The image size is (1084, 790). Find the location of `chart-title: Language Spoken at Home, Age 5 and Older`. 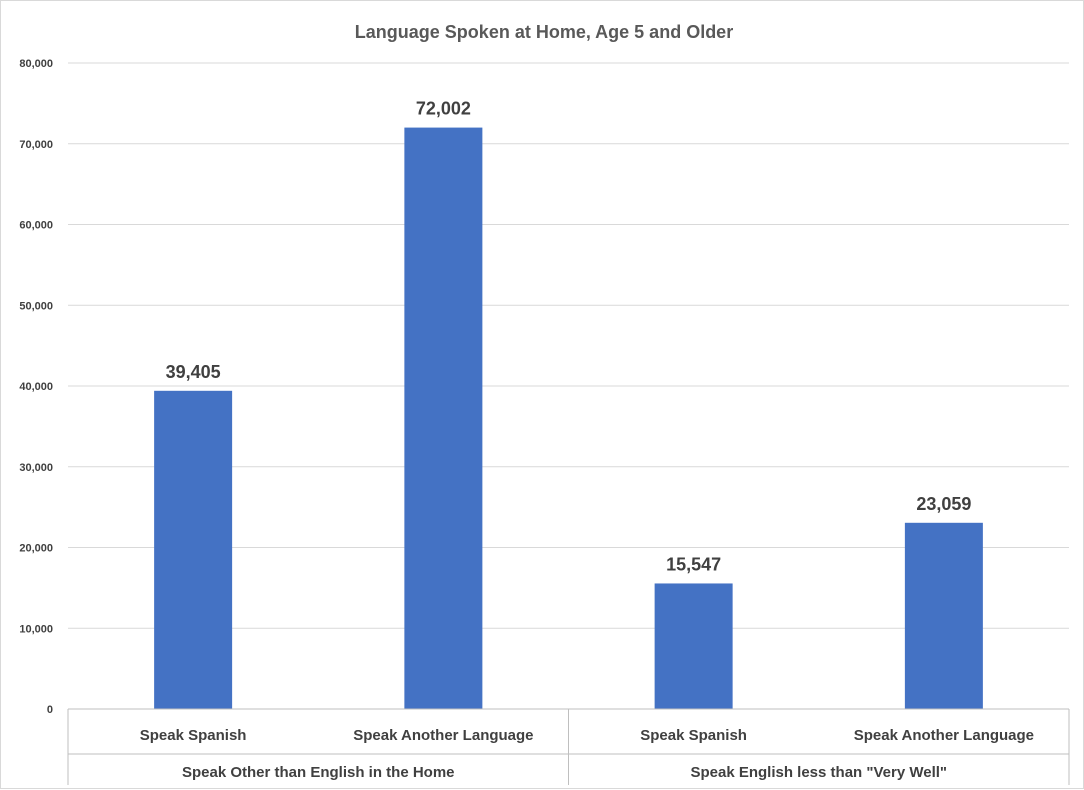

chart-title: Language Spoken at Home, Age 5 and Older is located at coordinates (544, 32).